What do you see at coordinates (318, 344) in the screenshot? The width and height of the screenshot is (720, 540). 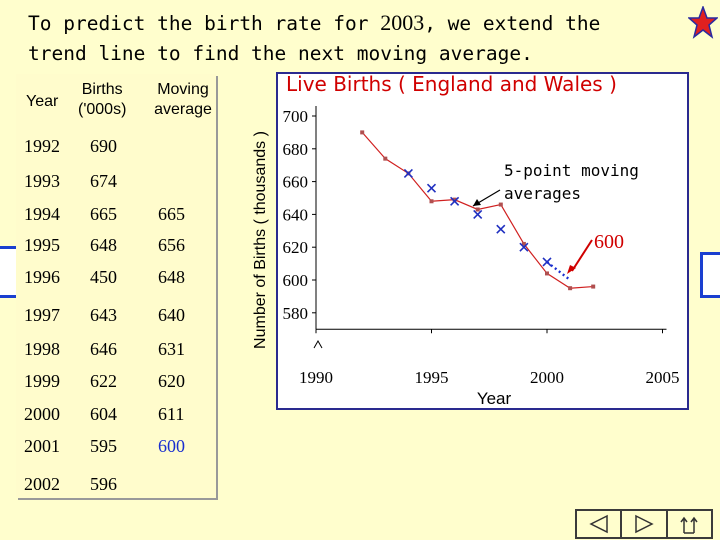 I see `axis-break-marker` at bounding box center [318, 344].